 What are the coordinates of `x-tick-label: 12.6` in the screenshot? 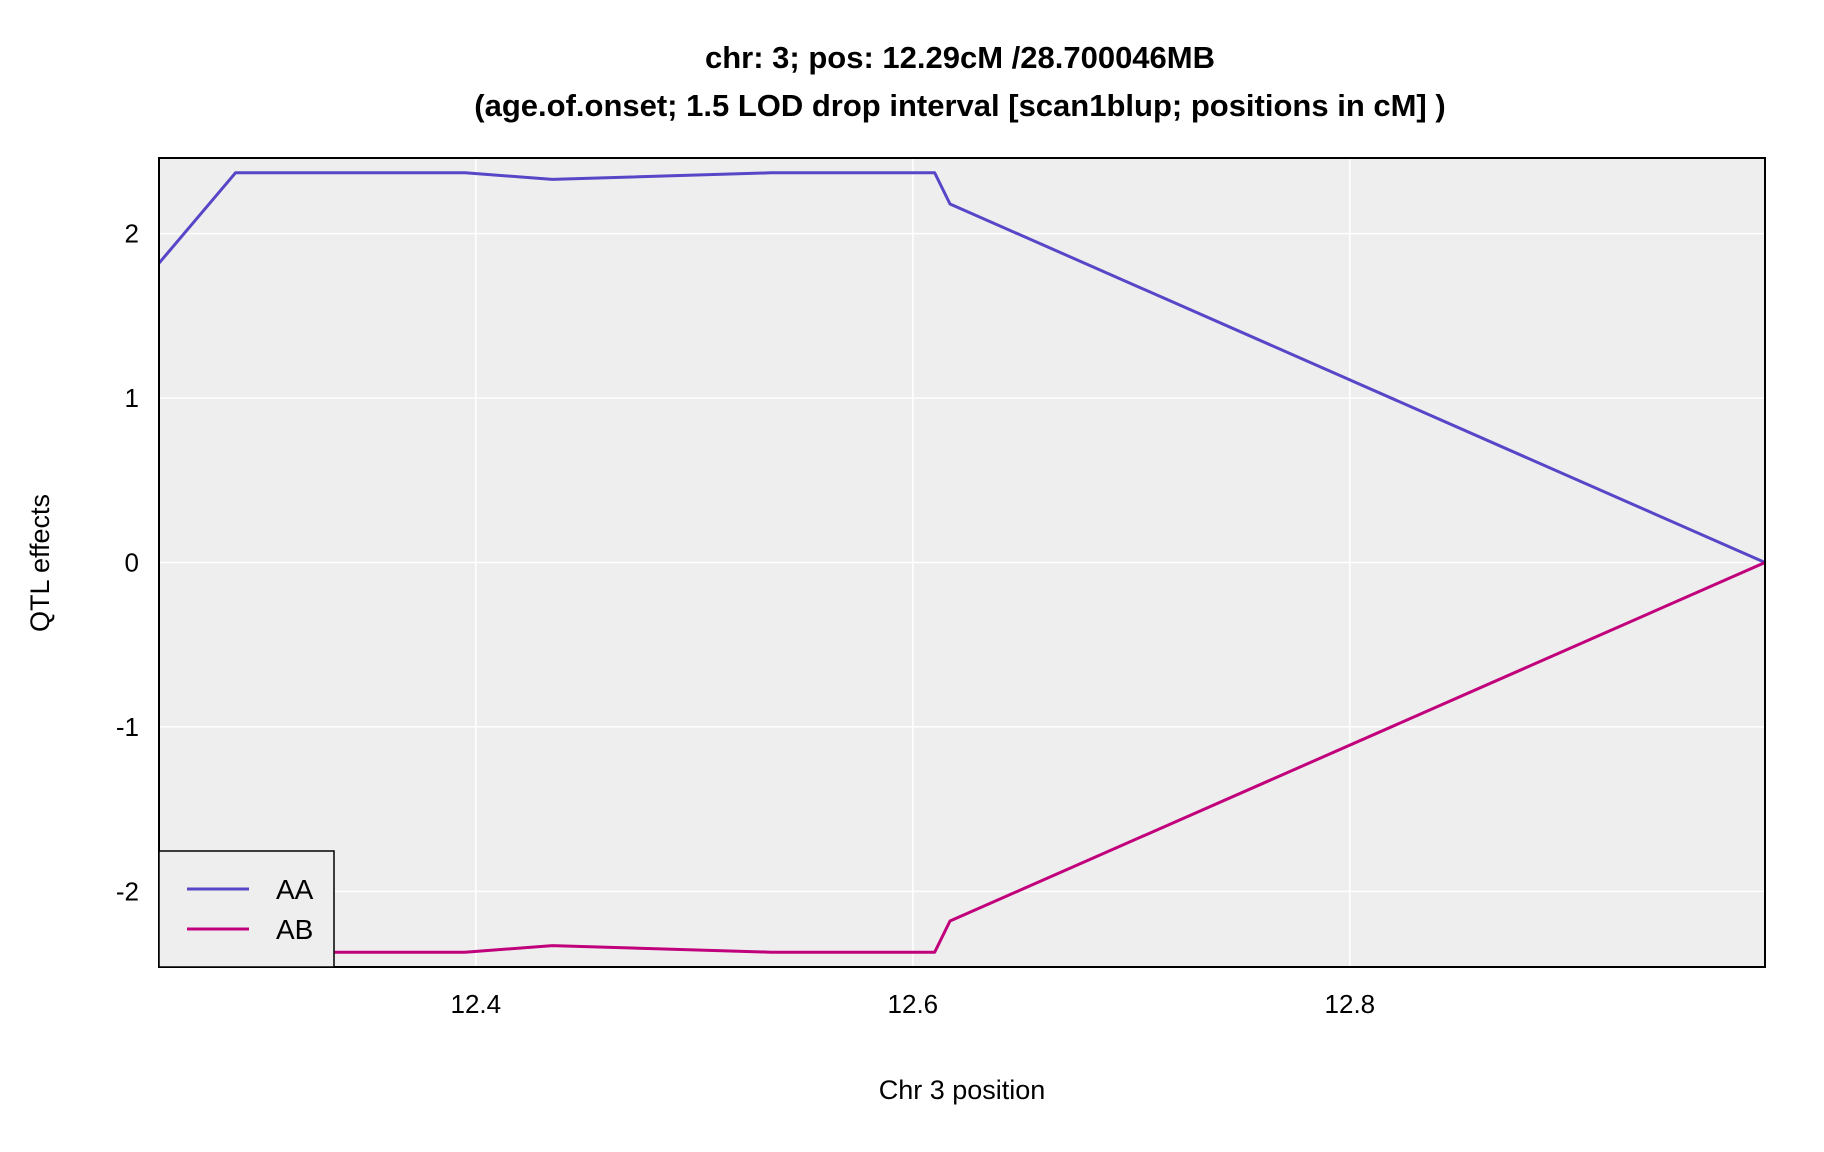 It's located at (913, 1004).